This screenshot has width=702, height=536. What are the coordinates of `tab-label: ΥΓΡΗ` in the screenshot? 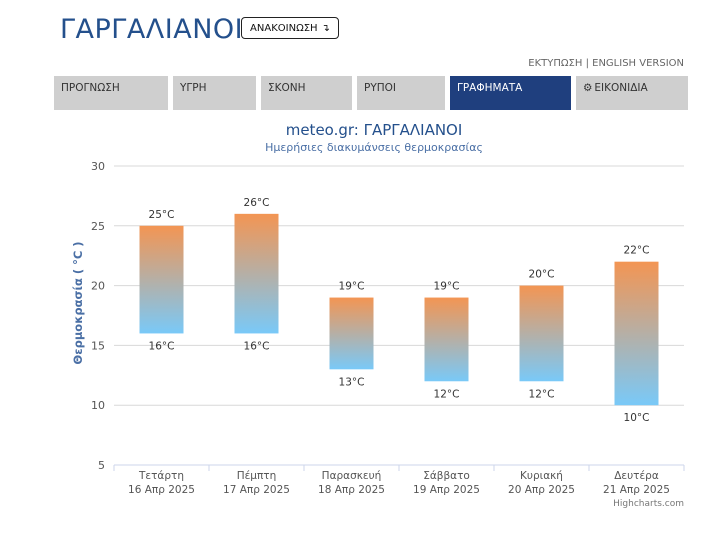 It's located at (193, 88).